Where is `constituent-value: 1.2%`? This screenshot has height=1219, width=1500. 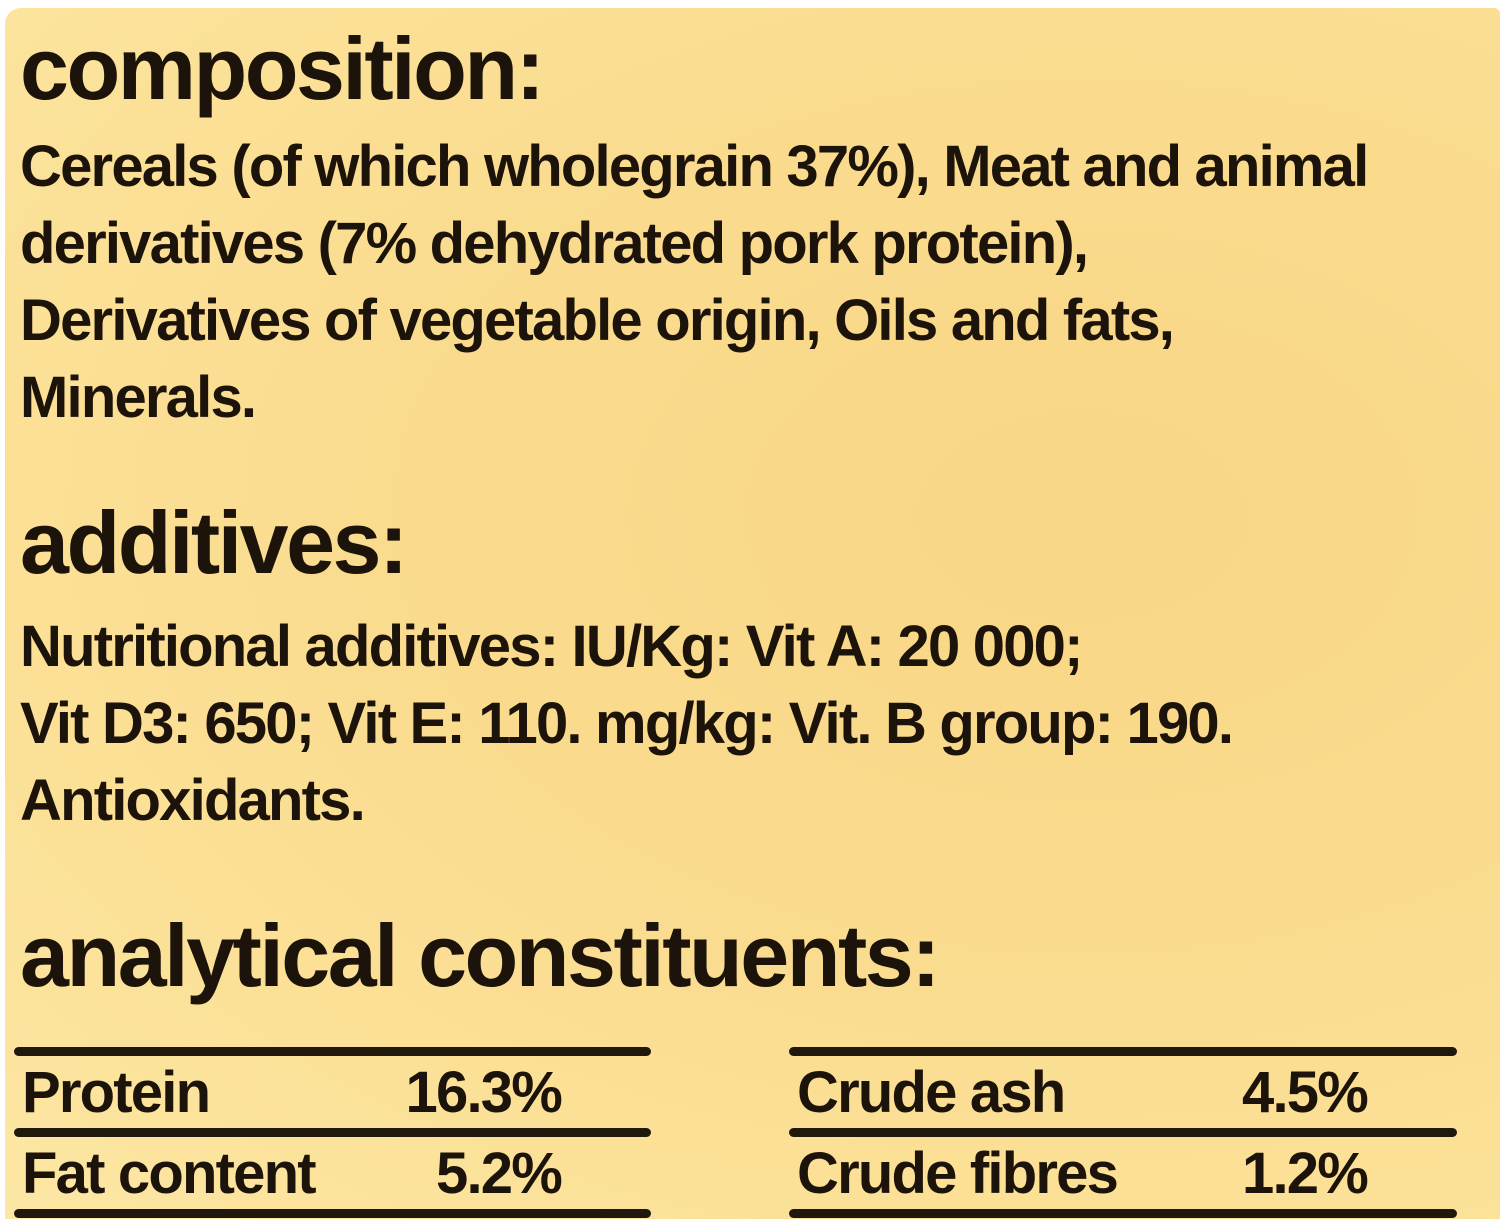 constituent-value: 1.2% is located at coordinates (1305, 1173).